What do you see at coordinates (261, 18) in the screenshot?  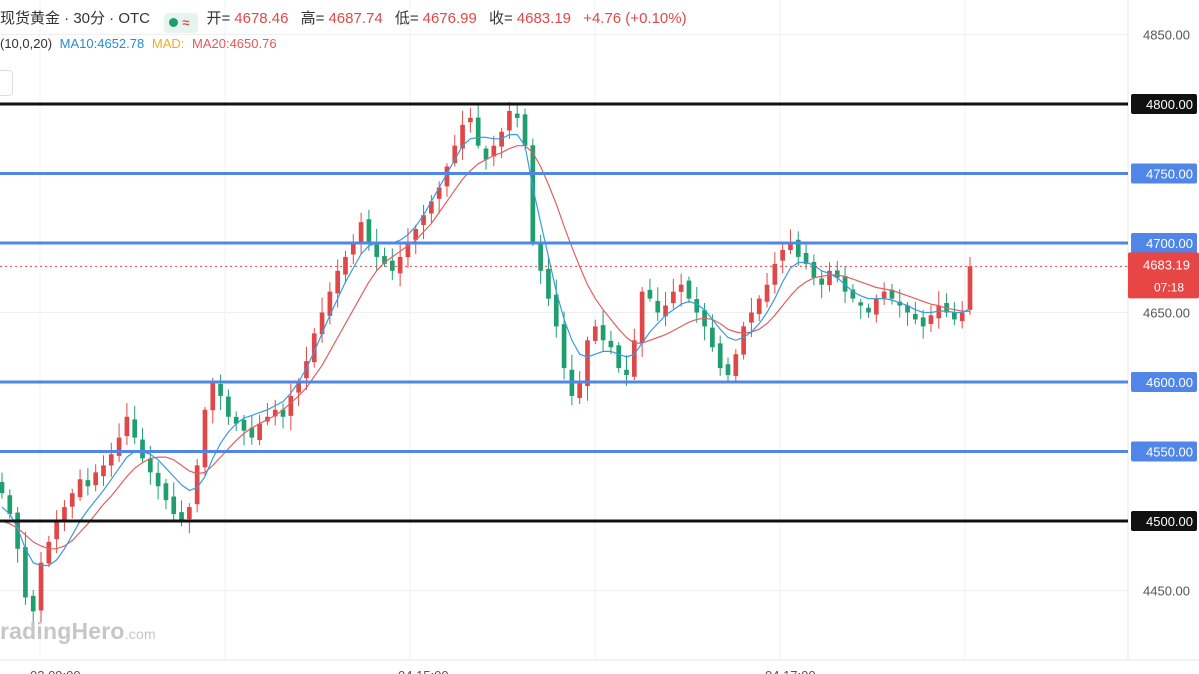 I see `open-value: 4678.46` at bounding box center [261, 18].